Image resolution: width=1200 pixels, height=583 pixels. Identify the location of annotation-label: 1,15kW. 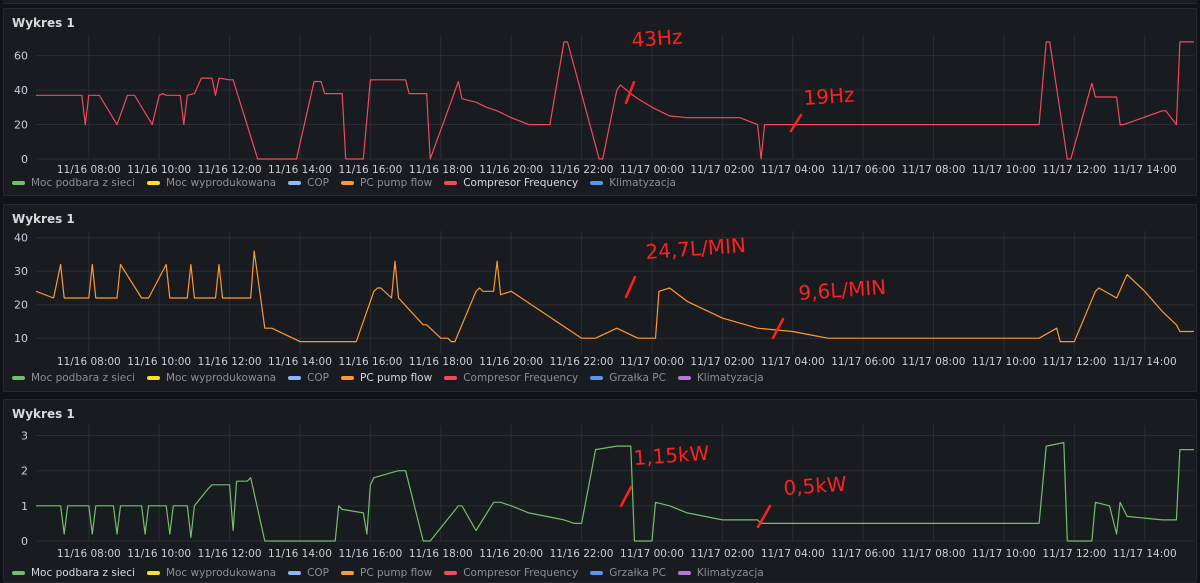
(672, 455).